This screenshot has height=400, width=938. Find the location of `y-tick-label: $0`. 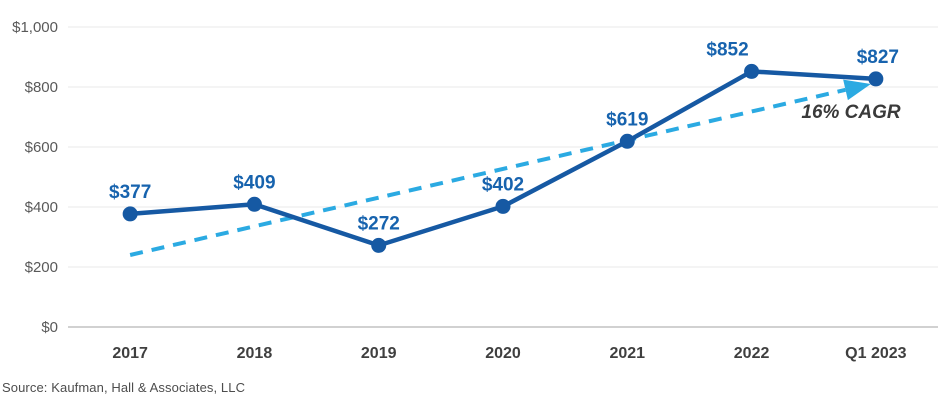

y-tick-label: $0 is located at coordinates (49, 327).